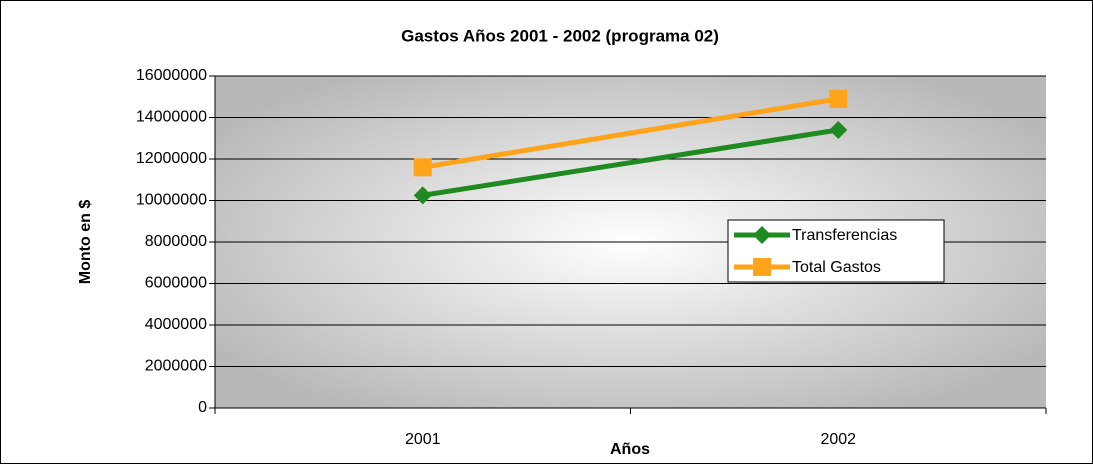 This screenshot has height=464, width=1093. I want to click on x-tick-label: 2001, so click(423, 439).